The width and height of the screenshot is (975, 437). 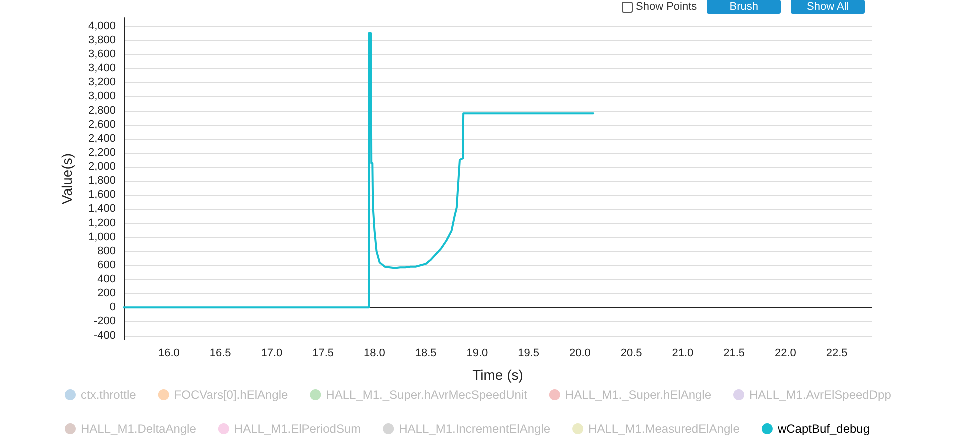 What do you see at coordinates (837, 354) in the screenshot?
I see `x-tick-label: 22.5` at bounding box center [837, 354].